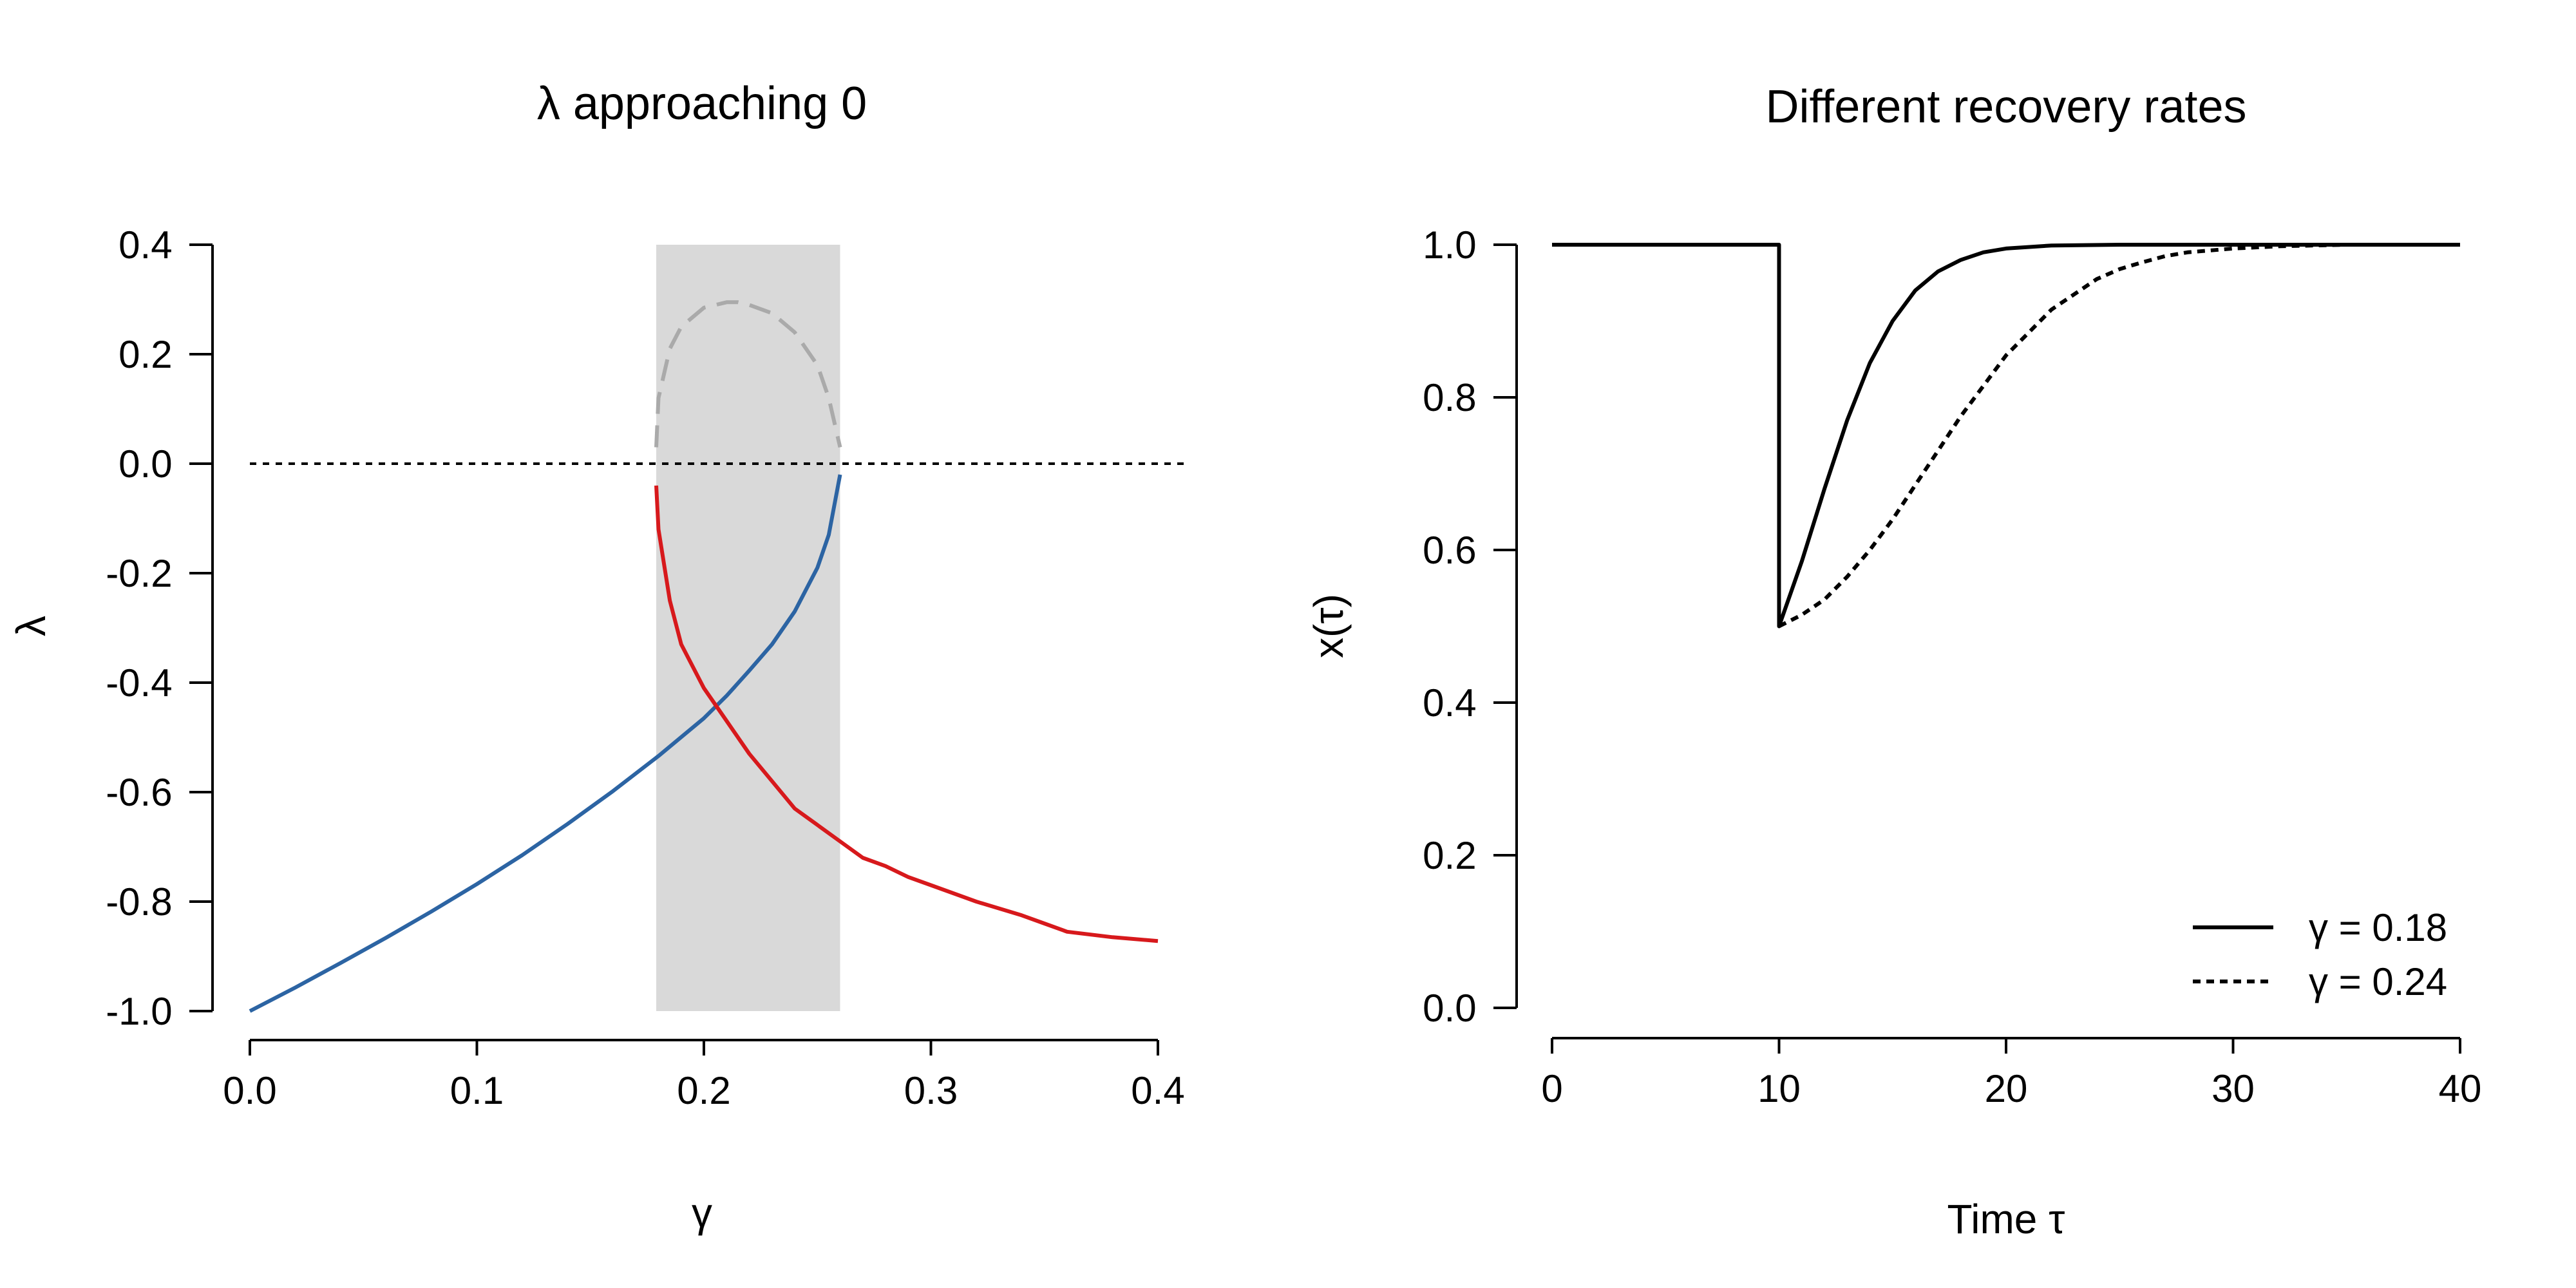 Image resolution: width=2576 pixels, height=1288 pixels. What do you see at coordinates (2320, 954) in the screenshot?
I see `legend: γ = 0.18 γ = 0.24` at bounding box center [2320, 954].